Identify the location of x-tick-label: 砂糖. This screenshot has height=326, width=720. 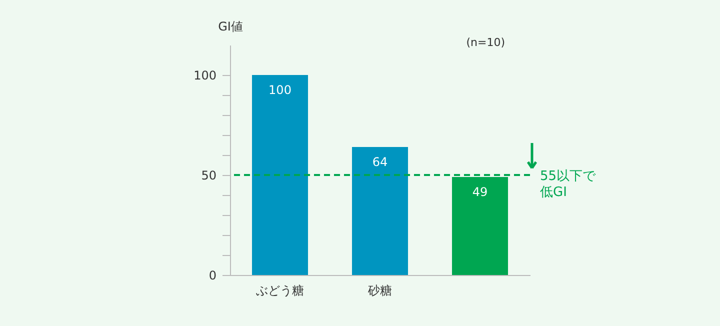
(379, 291).